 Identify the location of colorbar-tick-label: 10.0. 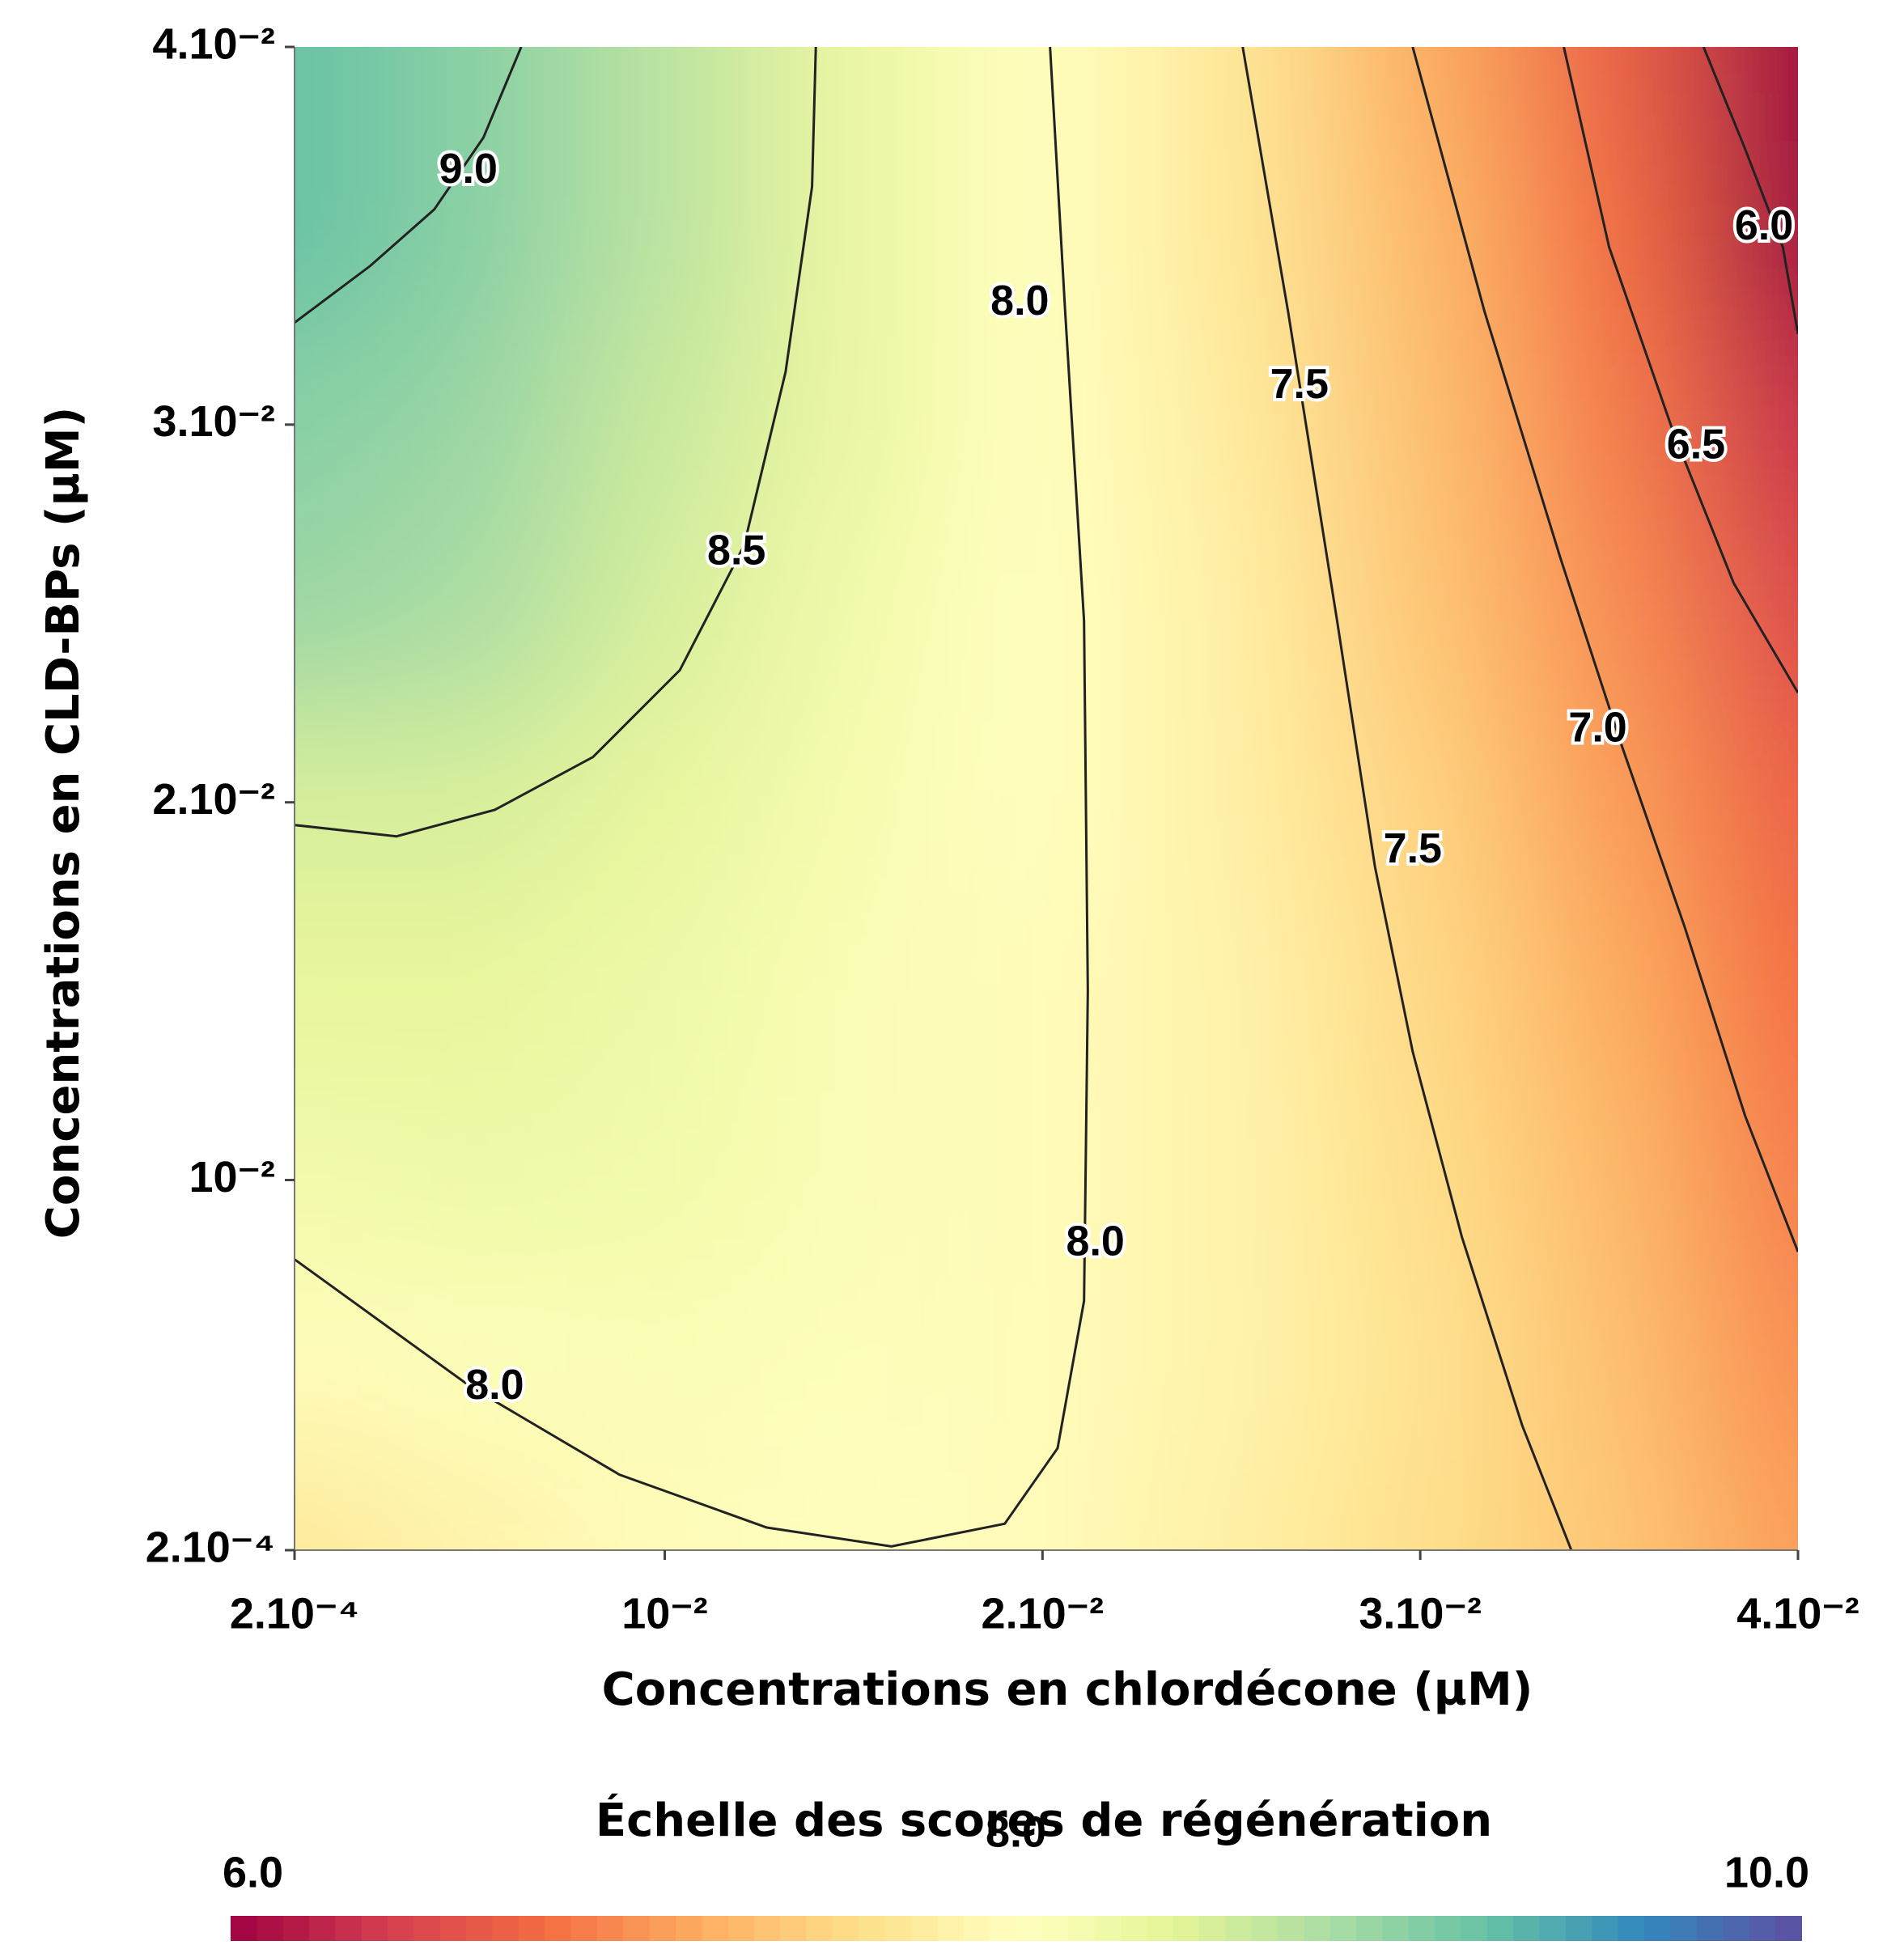
(1766, 1872).